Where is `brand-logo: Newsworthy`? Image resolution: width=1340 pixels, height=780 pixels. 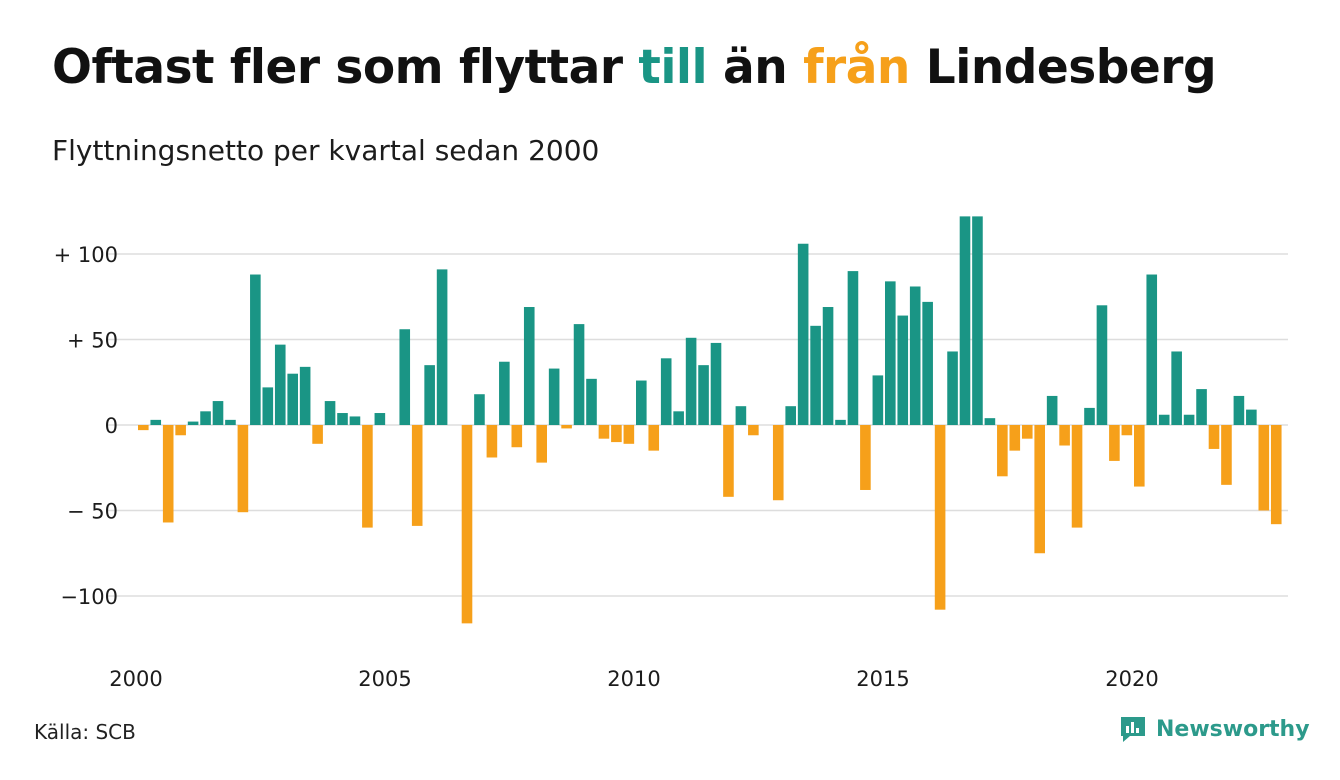 brand-logo: Newsworthy is located at coordinates (1214, 729).